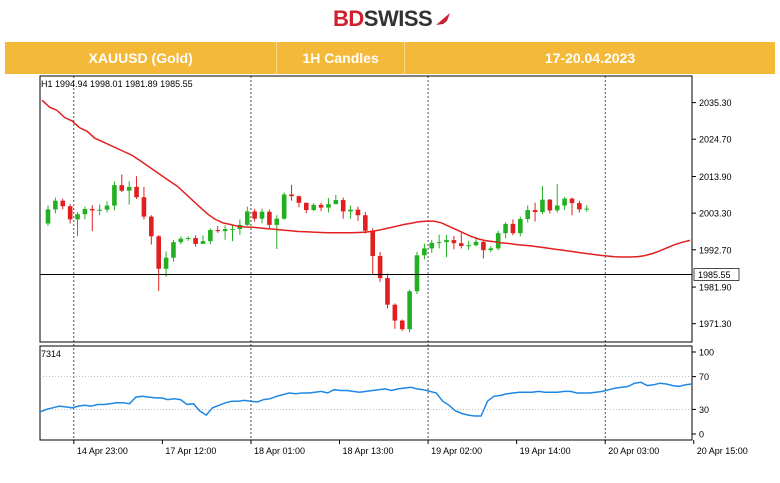 This screenshot has width=780, height=483. Describe the element at coordinates (722, 451) in the screenshot. I see `time-tick-label: 20 Apr 15:00` at that location.